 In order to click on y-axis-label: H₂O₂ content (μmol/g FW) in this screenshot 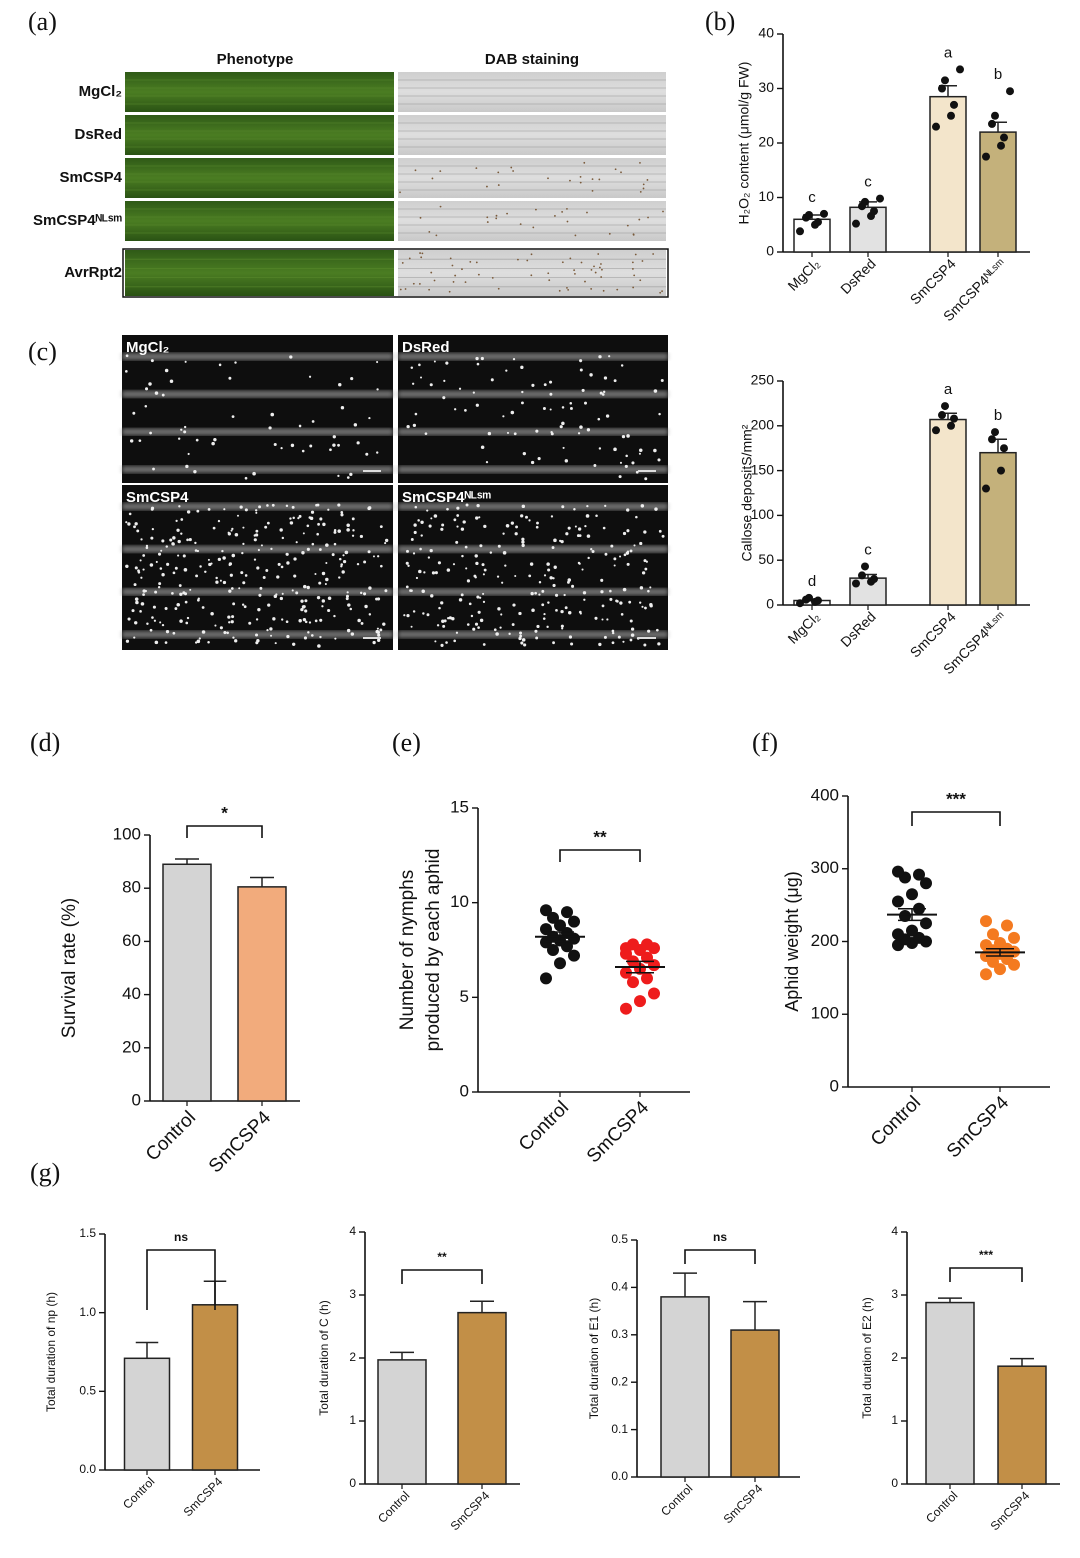, I will do `click(744, 143)`.